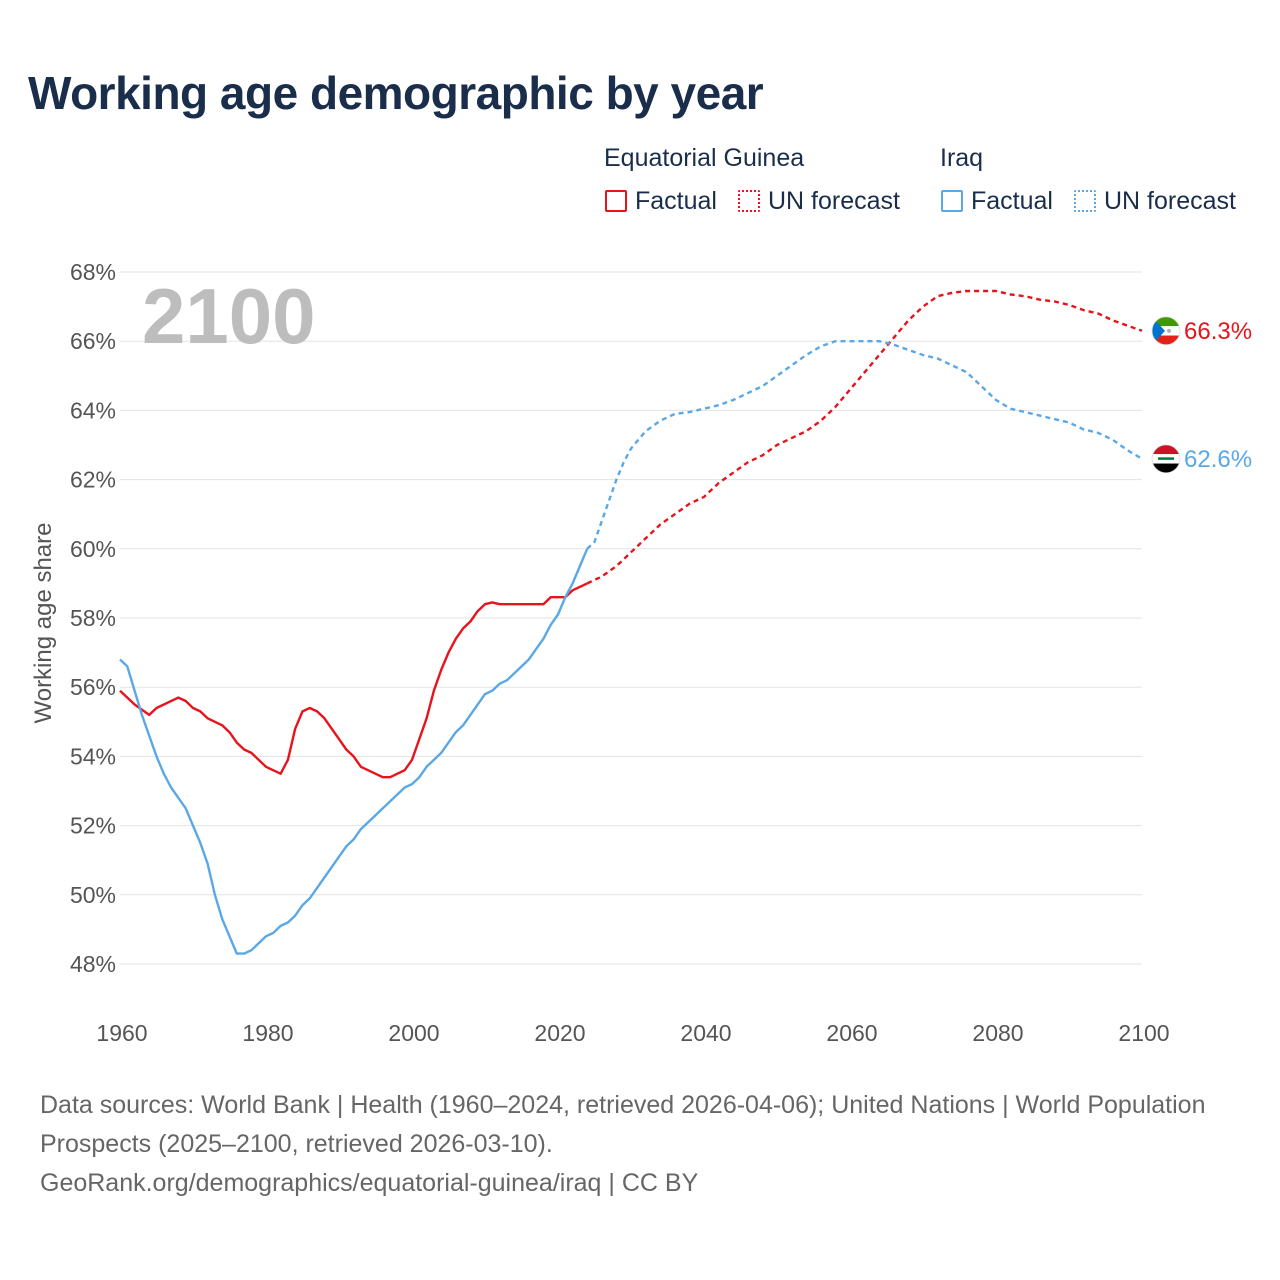 The width and height of the screenshot is (1280, 1280). Describe the element at coordinates (413, 1033) in the screenshot. I see `x-tick-label: 2000` at that location.